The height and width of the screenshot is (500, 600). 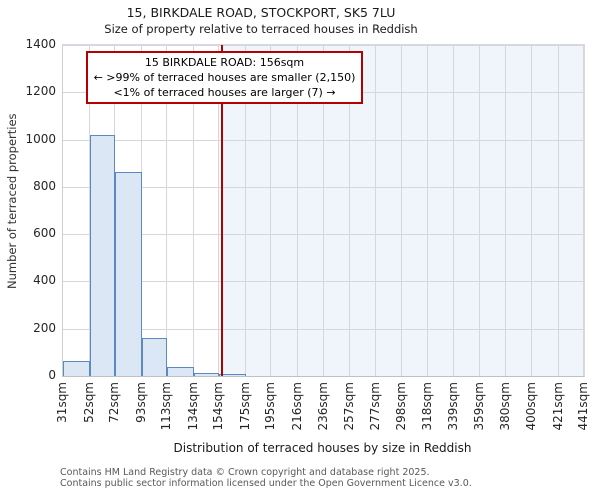 I want to click on property-marker-line, so click(x=221, y=210).